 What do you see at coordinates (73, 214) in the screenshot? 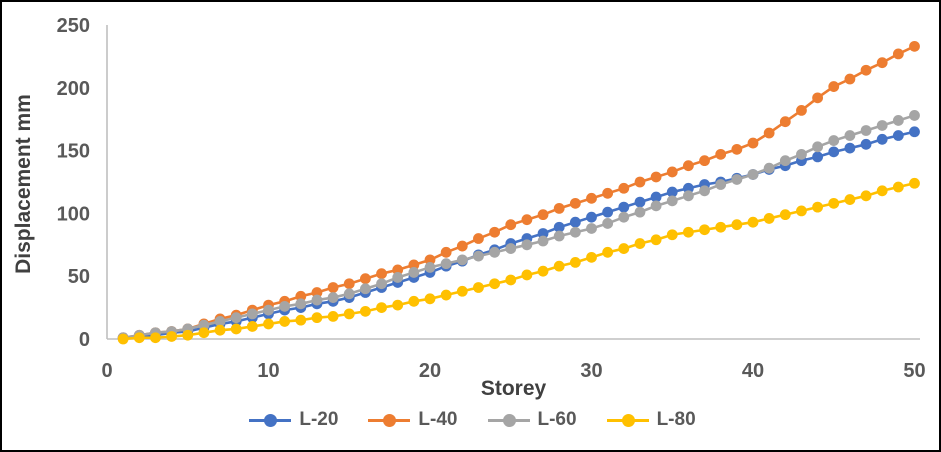
I see `y-tick-label: 100` at bounding box center [73, 214].